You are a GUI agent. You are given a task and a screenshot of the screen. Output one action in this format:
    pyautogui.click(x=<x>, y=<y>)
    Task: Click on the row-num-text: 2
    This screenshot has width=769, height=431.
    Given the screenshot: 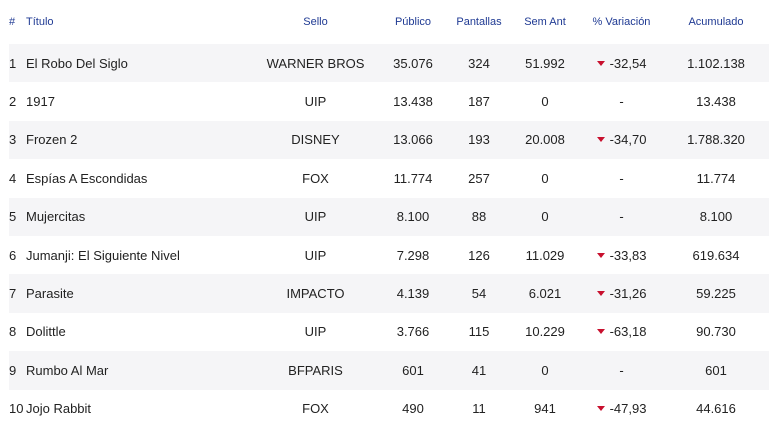 What is the action you would take?
    pyautogui.click(x=13, y=102)
    